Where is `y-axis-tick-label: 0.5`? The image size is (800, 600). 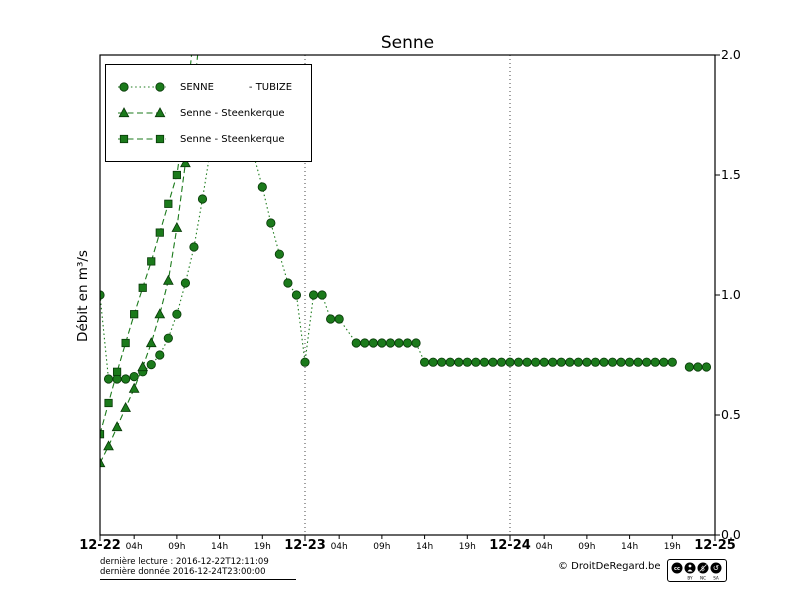 y-axis-tick-label: 0.5 is located at coordinates (731, 414).